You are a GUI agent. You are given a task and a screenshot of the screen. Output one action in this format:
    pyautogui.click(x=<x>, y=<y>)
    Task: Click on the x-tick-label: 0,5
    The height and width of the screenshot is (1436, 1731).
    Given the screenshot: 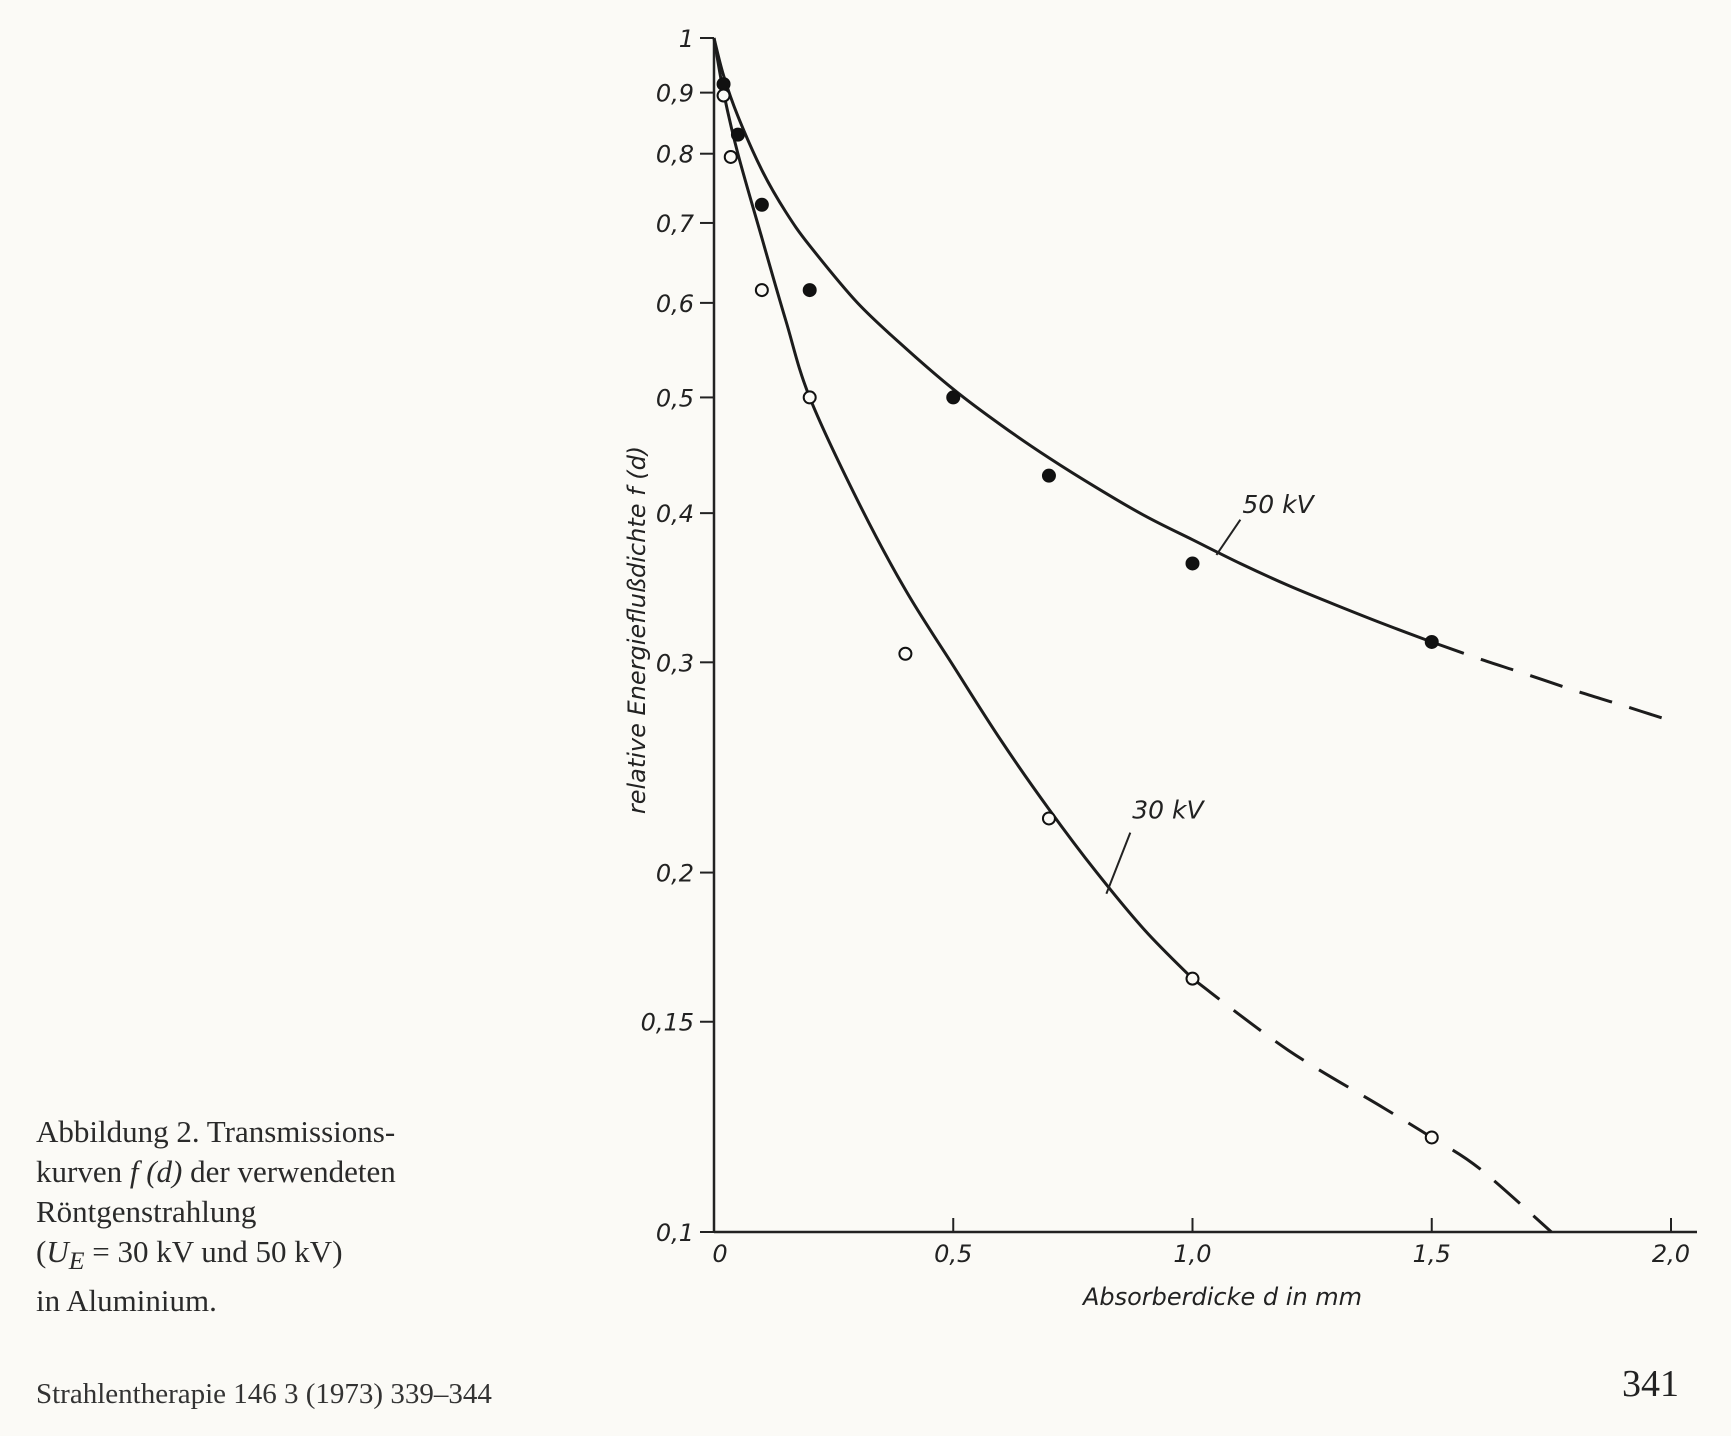 What is the action you would take?
    pyautogui.click(x=953, y=1254)
    